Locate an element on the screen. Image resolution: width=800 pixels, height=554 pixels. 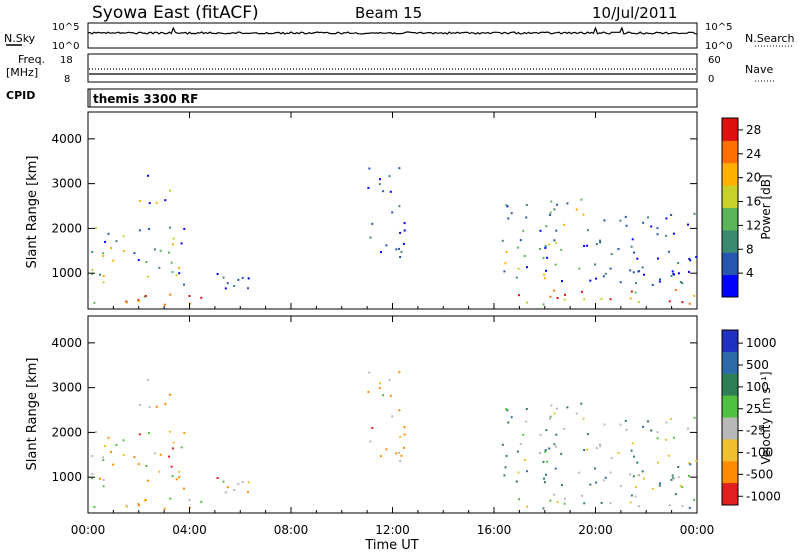
velocity-y-axis-label: Slant Range [km] is located at coordinates (32, 414).